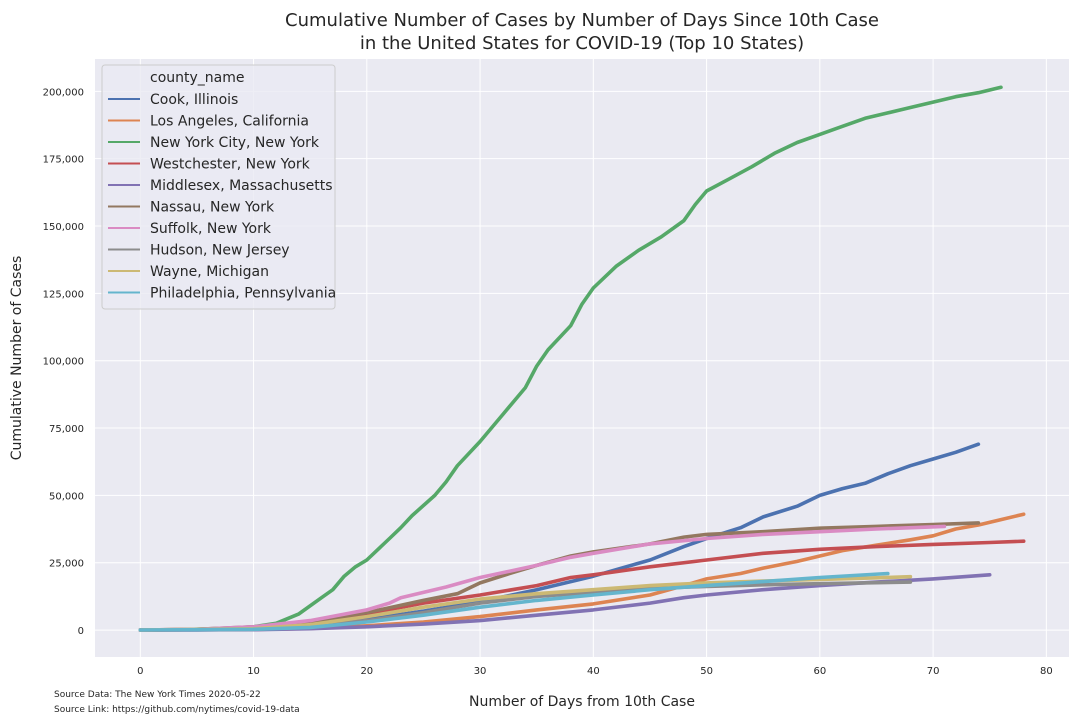 The width and height of the screenshot is (1080, 720). What do you see at coordinates (63, 92) in the screenshot?
I see `y-tick-label: 200,000` at bounding box center [63, 92].